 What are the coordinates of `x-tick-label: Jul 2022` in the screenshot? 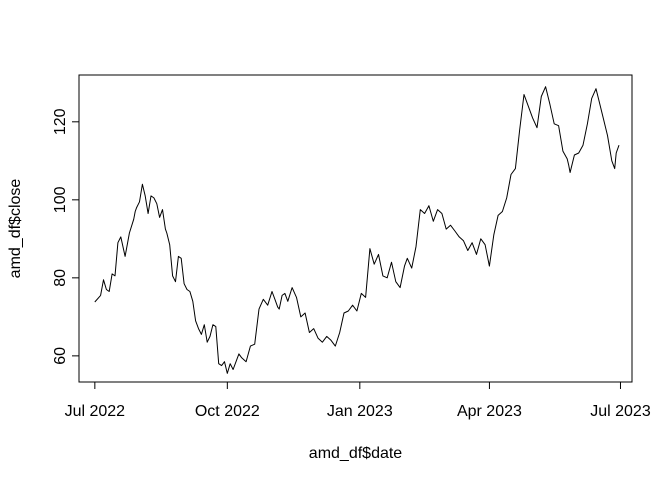 It's located at (95, 411).